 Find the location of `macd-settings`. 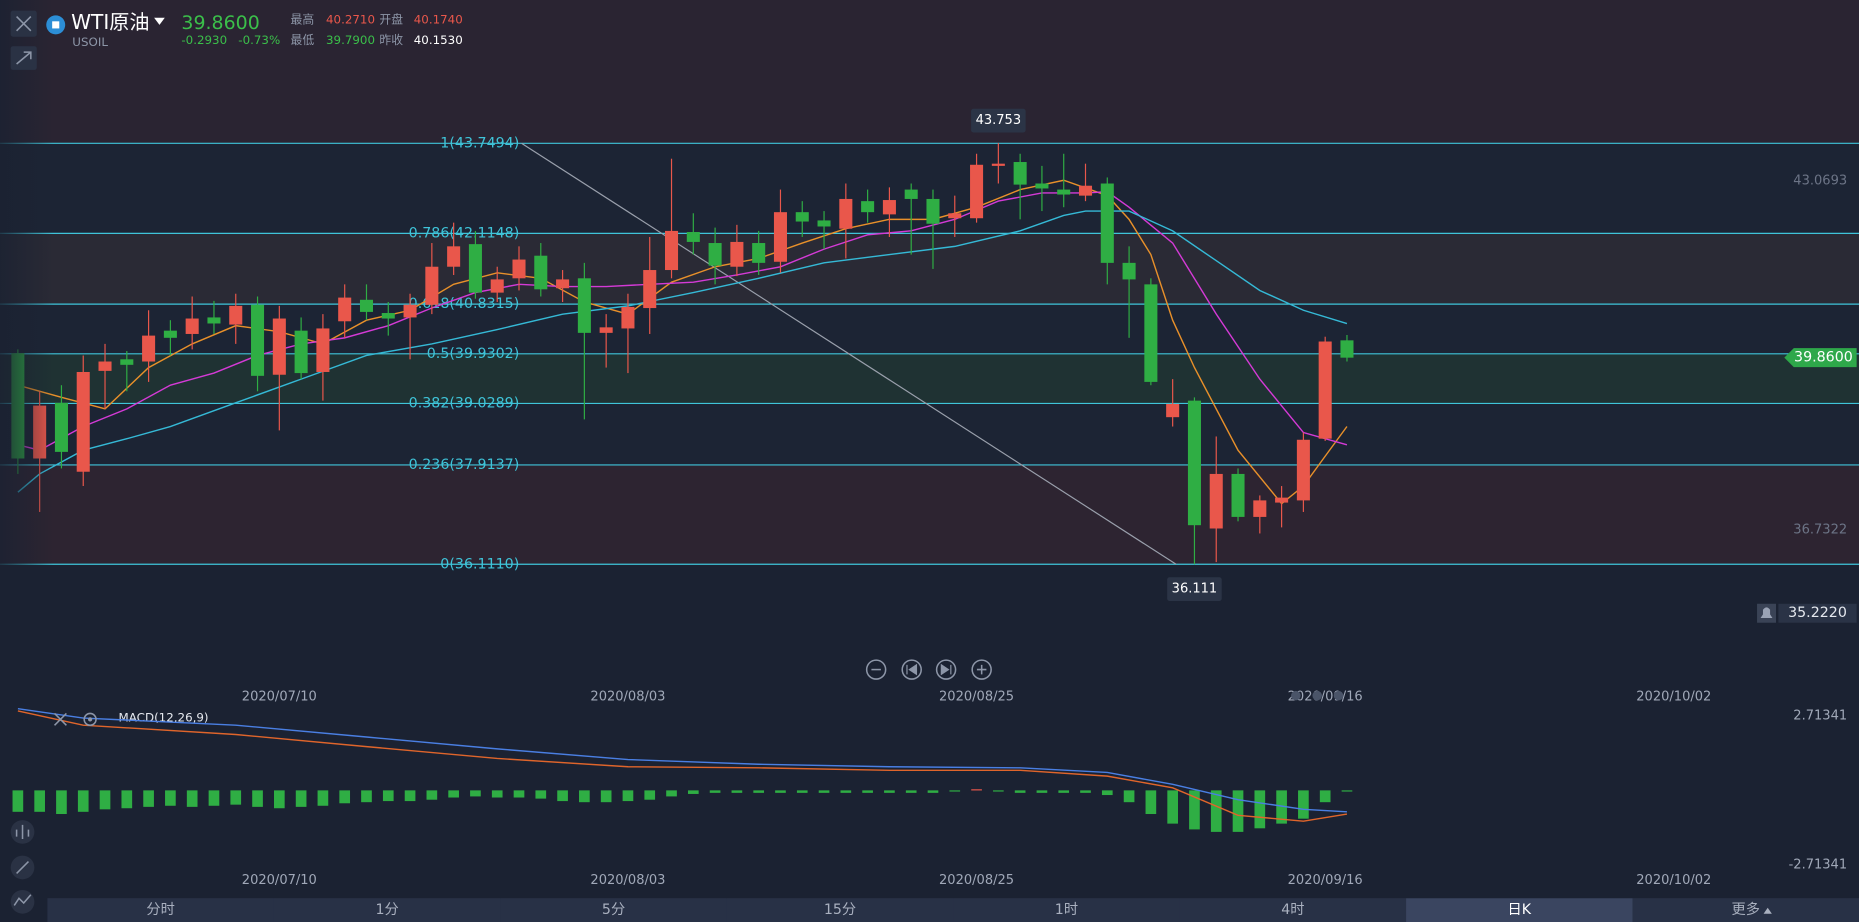

macd-settings is located at coordinates (90, 719).